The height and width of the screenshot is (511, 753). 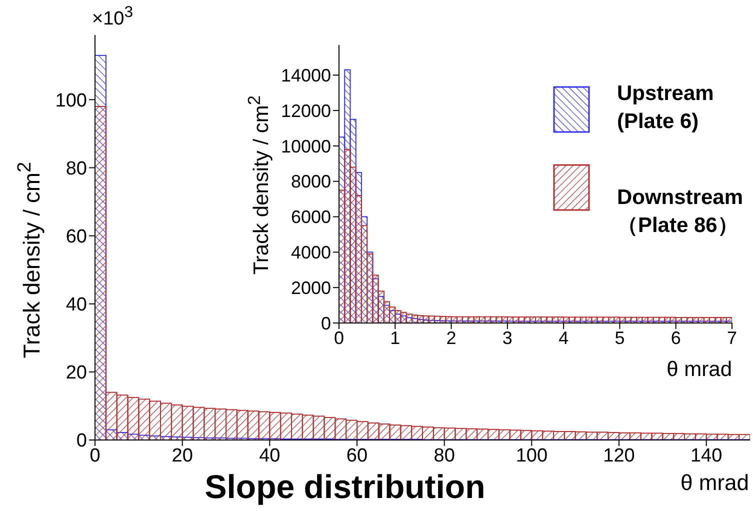 I want to click on x-tick-label: 6, so click(x=675, y=338).